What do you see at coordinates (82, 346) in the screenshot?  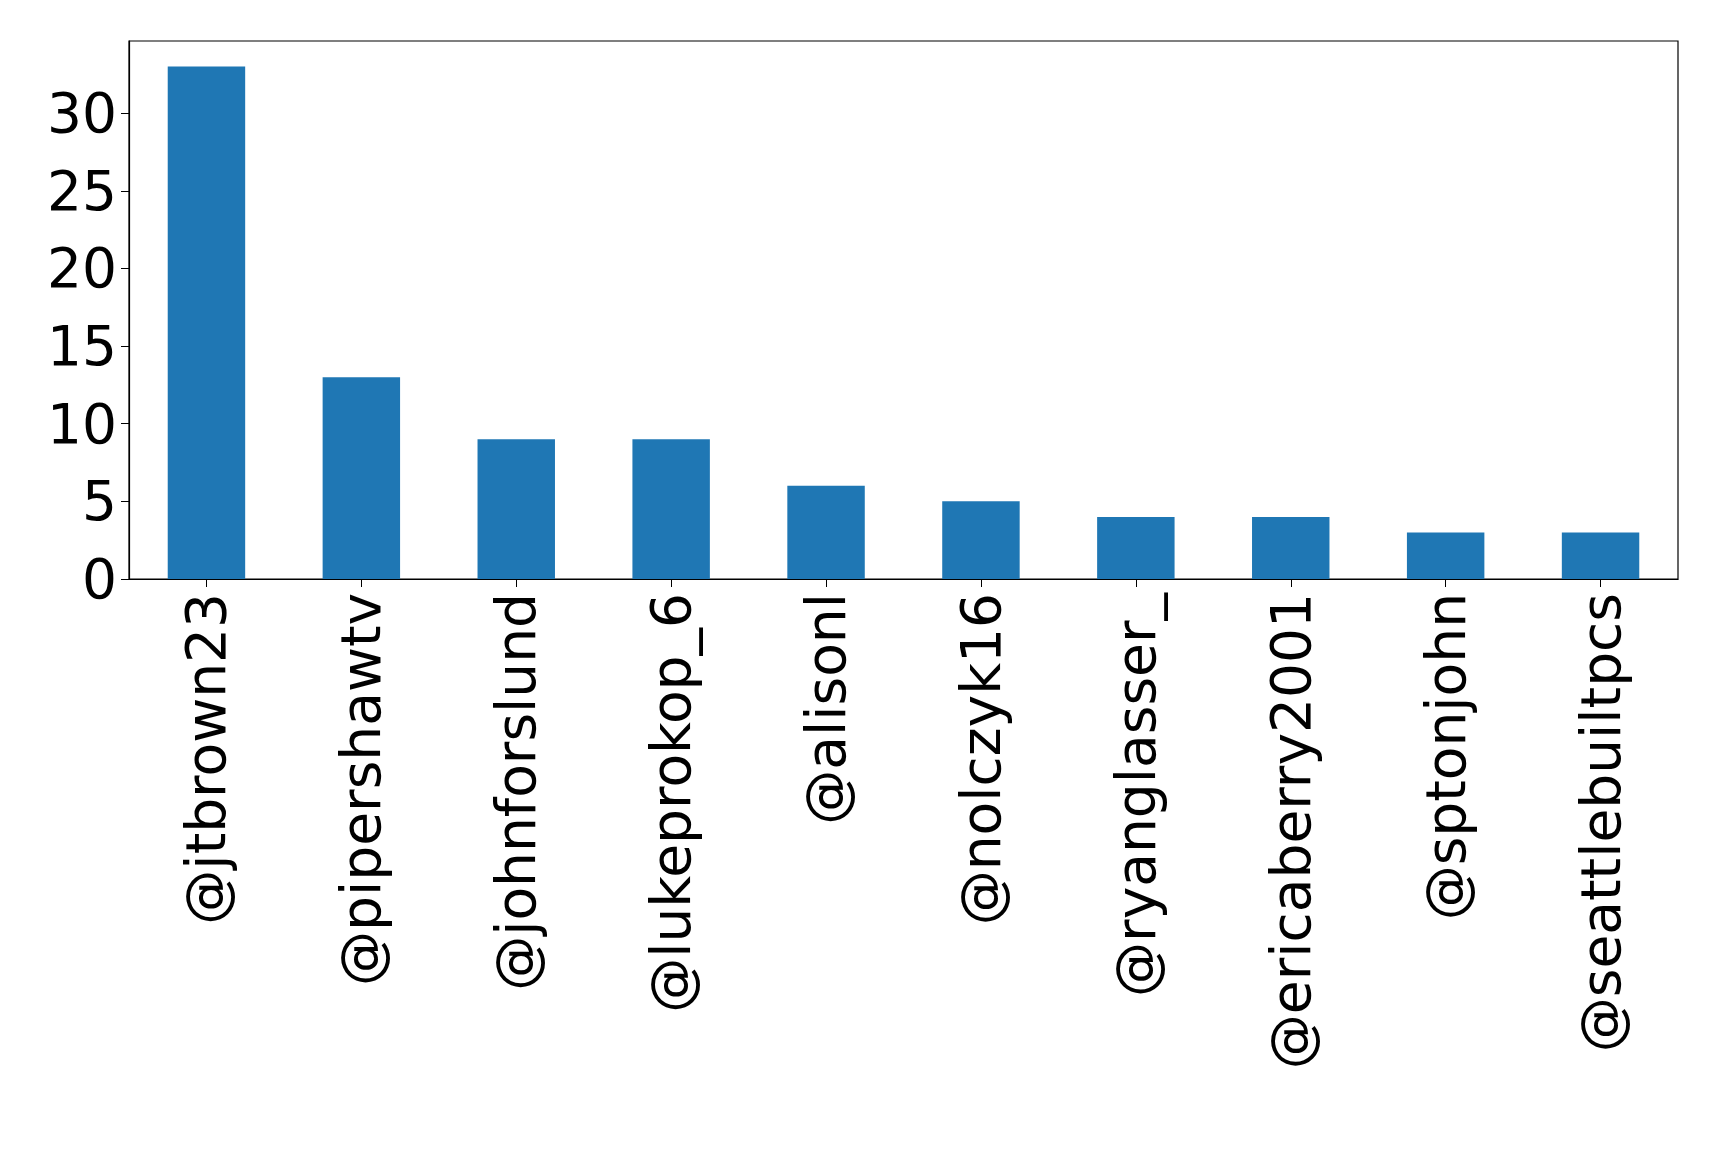 I see `y-tick-label: 15` at bounding box center [82, 346].